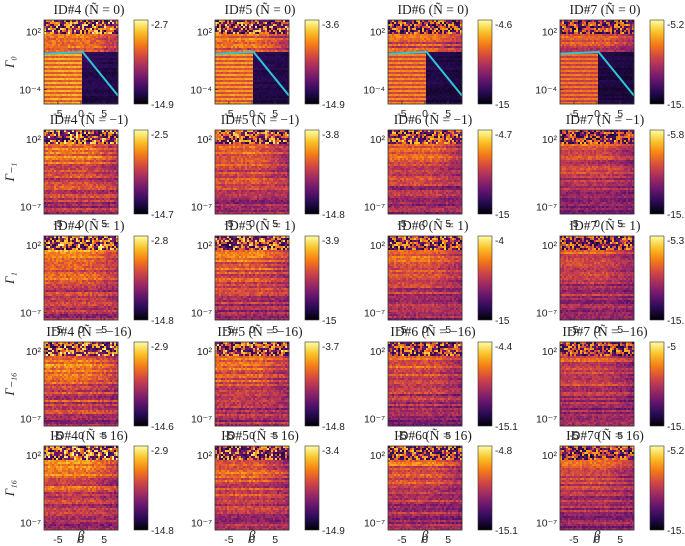 This screenshot has width=685, height=546. Describe the element at coordinates (97, 383) in the screenshot. I see `heatmap-panel: ID#4 (Ñ = −16) 10² 10⁻⁷ -5 0 5 -2.9 -14.6` at that location.